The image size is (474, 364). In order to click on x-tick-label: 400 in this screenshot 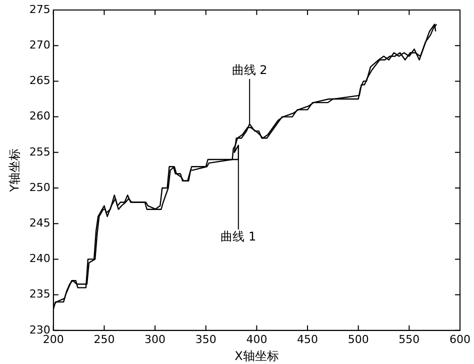, I will do `click(257, 339)`.